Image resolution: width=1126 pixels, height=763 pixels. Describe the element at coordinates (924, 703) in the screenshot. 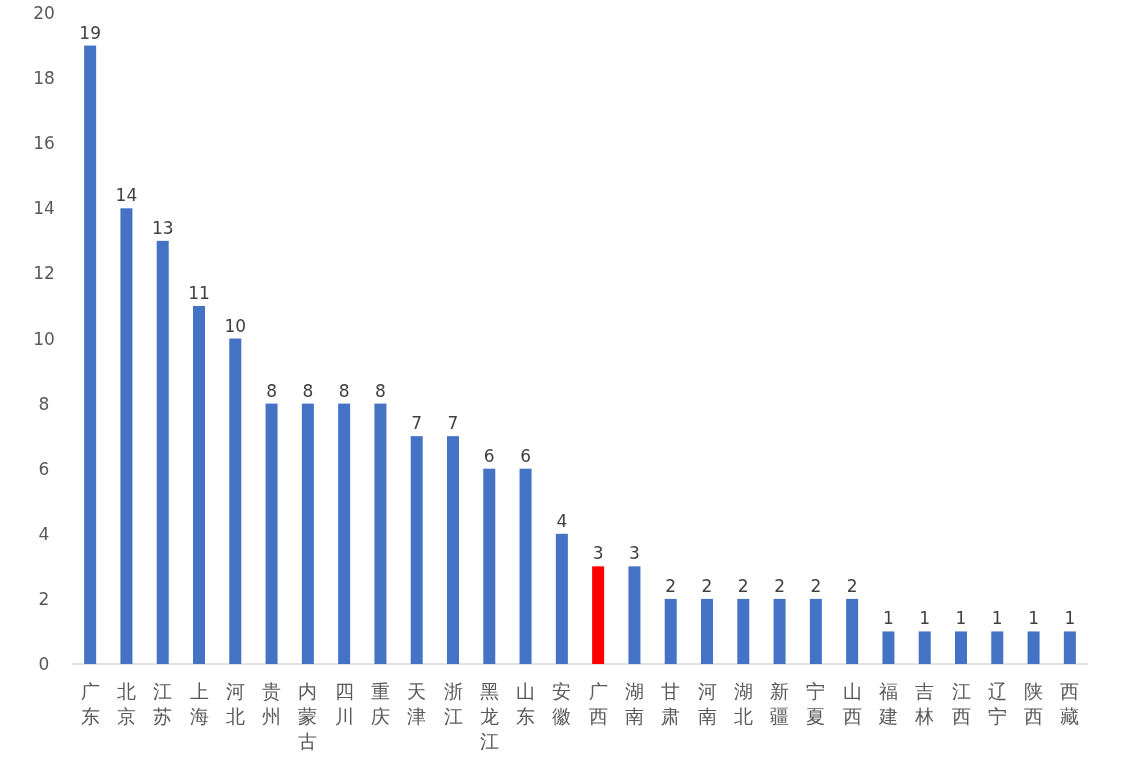

I see `x-tick-label: 吉林` at that location.